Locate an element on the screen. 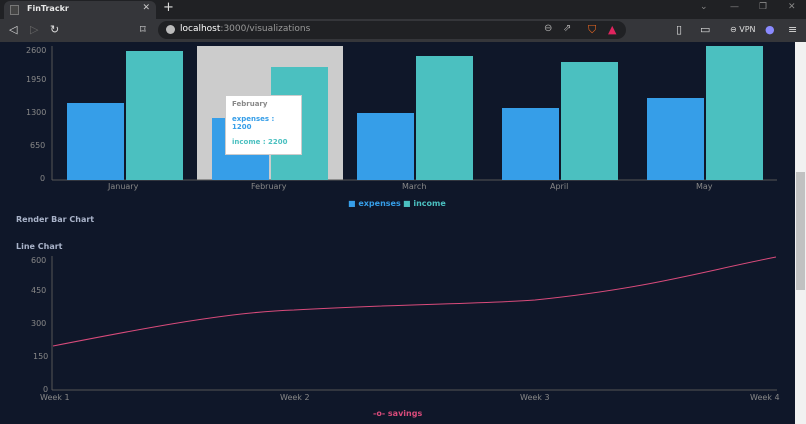  back-icon: ◁ is located at coordinates (13, 29).